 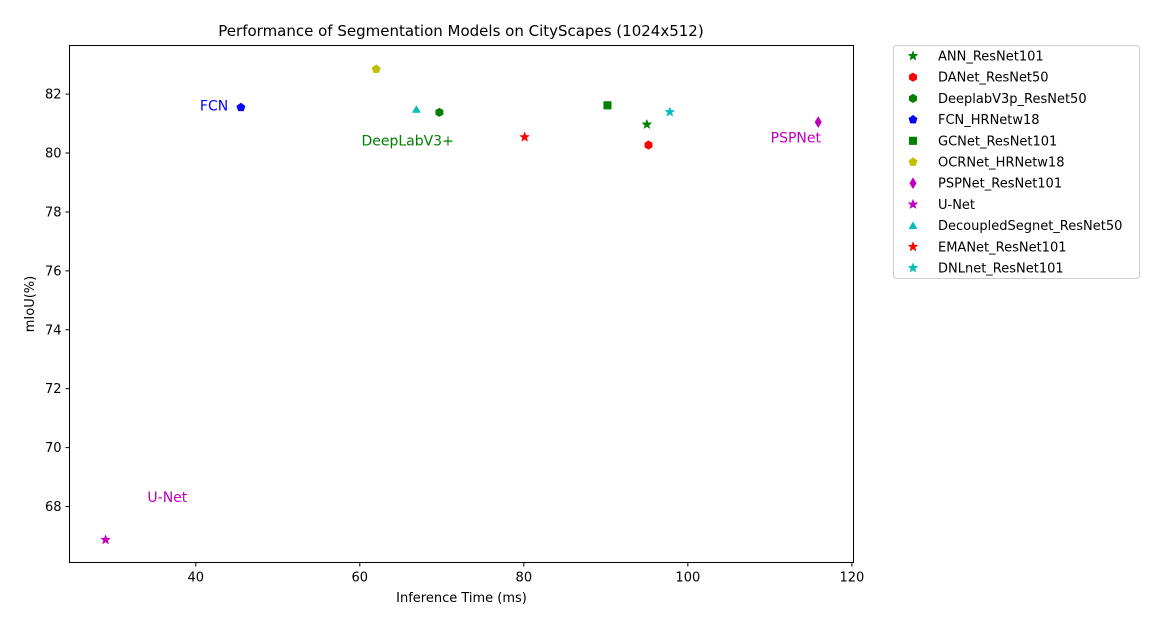 What do you see at coordinates (991, 57) in the screenshot?
I see `legend-label: ANN_ResNet101` at bounding box center [991, 57].